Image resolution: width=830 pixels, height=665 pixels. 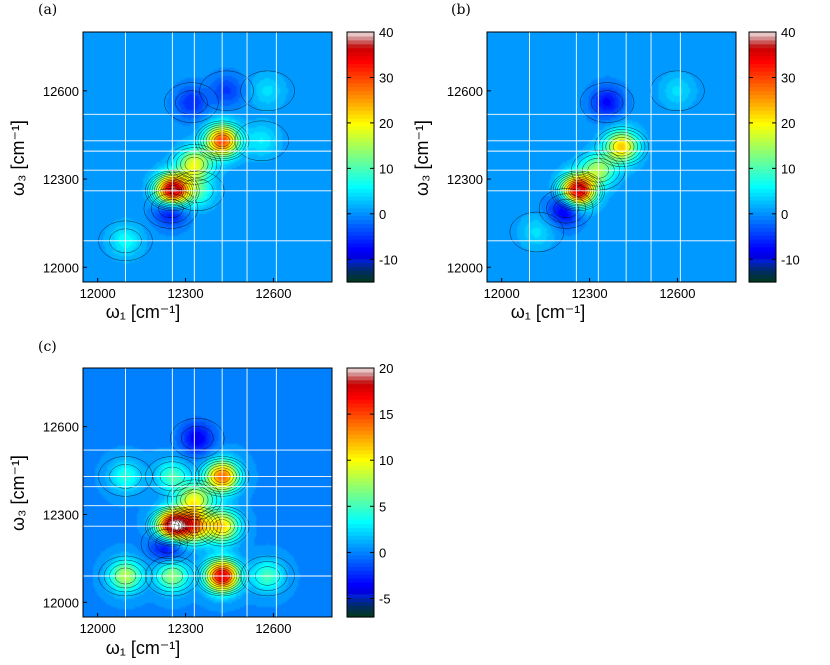 What do you see at coordinates (360, 492) in the screenshot?
I see `colorbar-frame` at bounding box center [360, 492].